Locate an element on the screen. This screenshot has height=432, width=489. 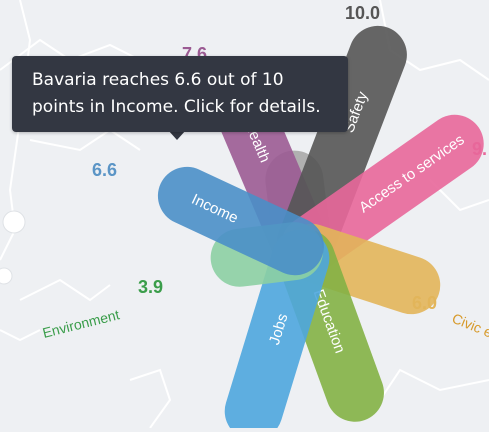
safety-value: 10.0 is located at coordinates (362, 13).